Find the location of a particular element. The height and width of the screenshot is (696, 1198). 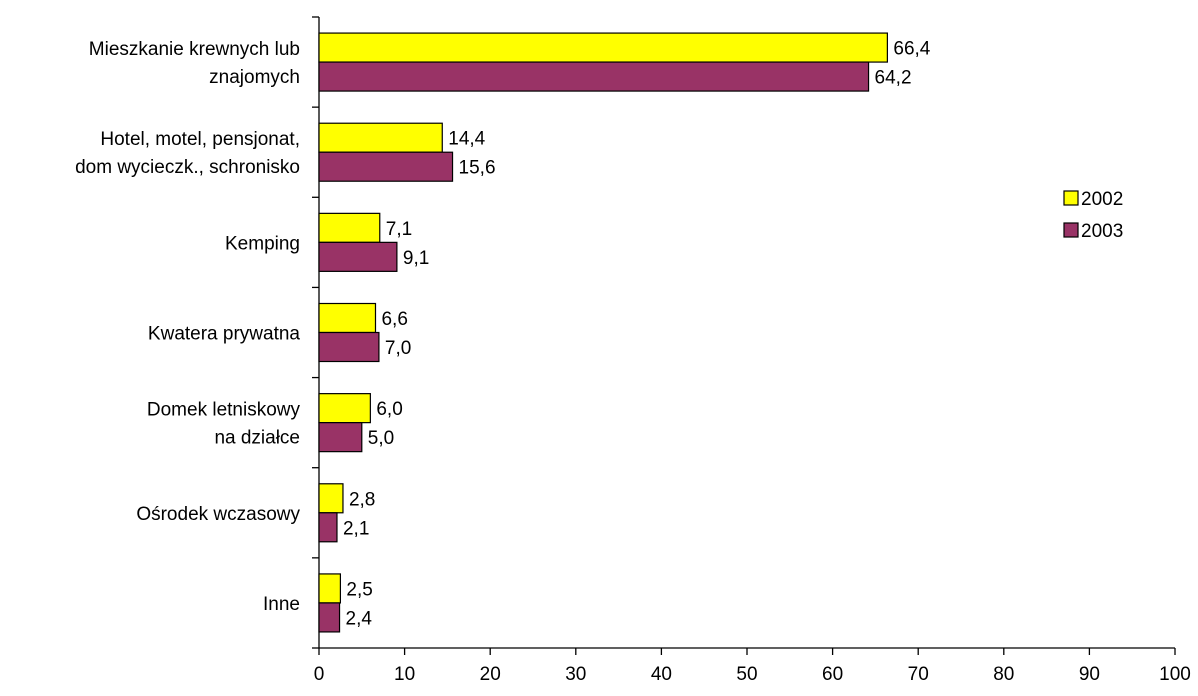

legend-label: 2003 is located at coordinates (1102, 231).